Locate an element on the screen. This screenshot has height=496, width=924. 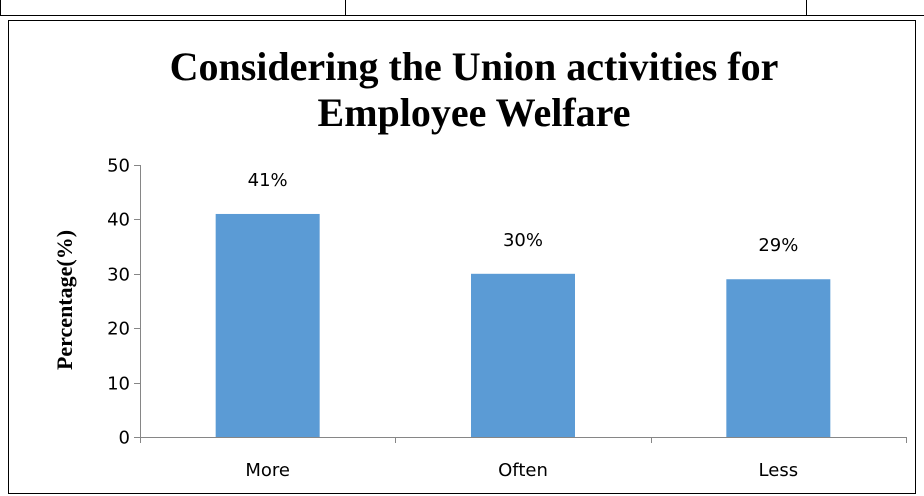
y-tick-label: 50 is located at coordinates (118, 166).